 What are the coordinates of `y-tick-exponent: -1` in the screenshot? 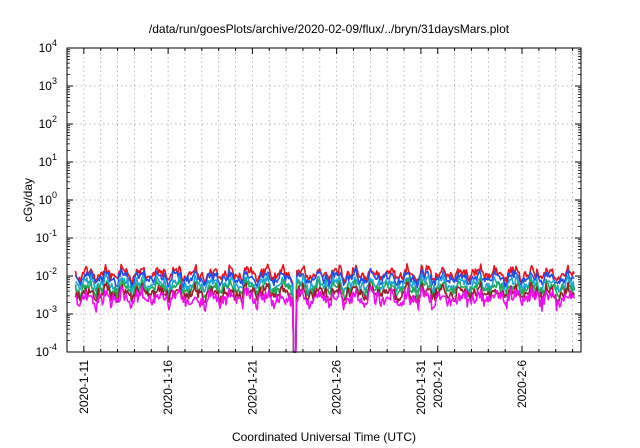 It's located at (53, 233).